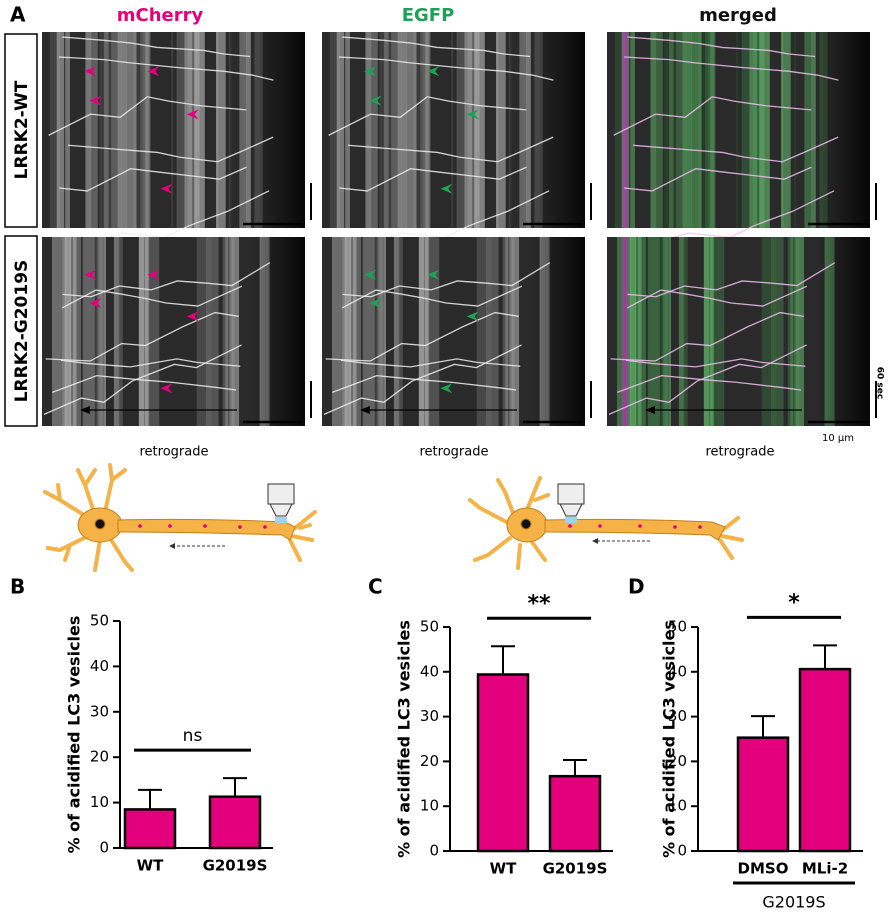 This screenshot has width=890, height=919. Describe the element at coordinates (539, 603) in the screenshot. I see `significance-label: **` at that location.